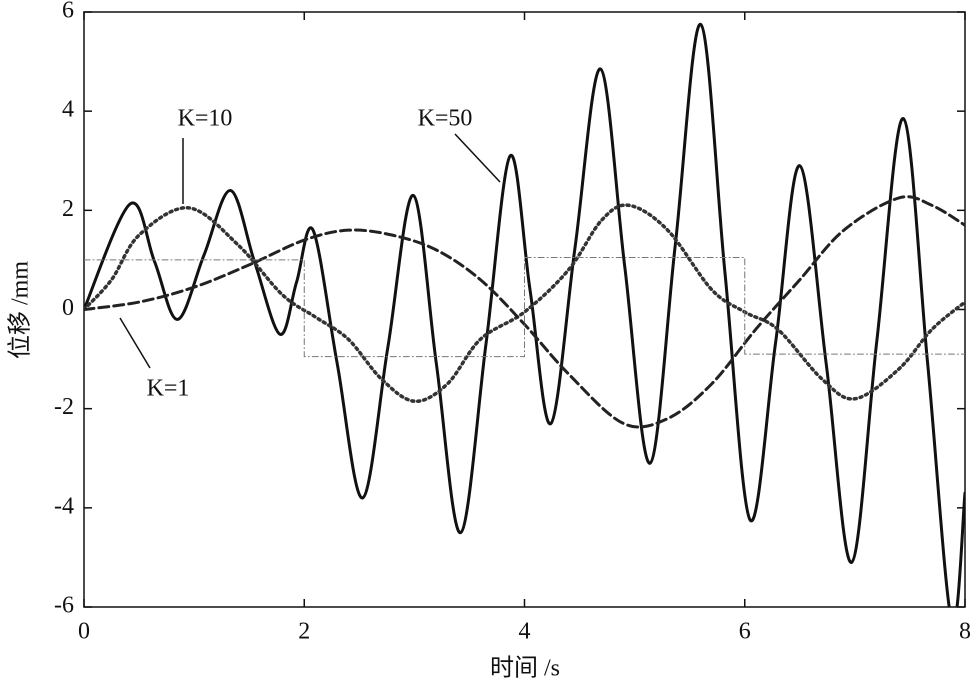  What do you see at coordinates (64, 407) in the screenshot?
I see `y-tick-label: -2` at bounding box center [64, 407].